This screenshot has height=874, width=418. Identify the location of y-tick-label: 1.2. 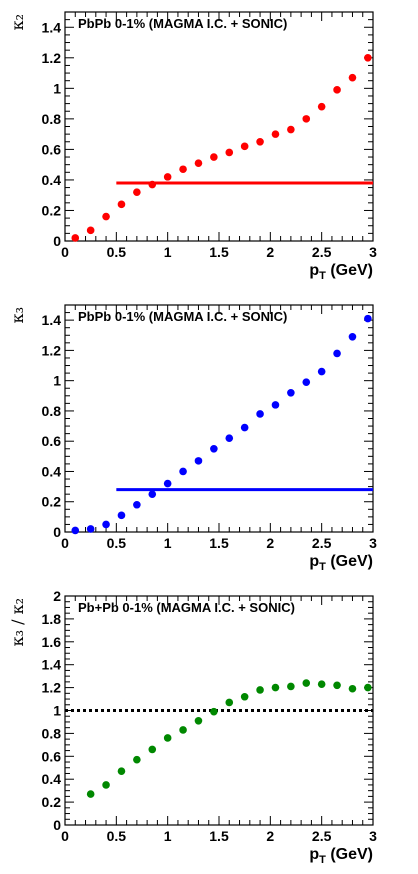
(52, 688).